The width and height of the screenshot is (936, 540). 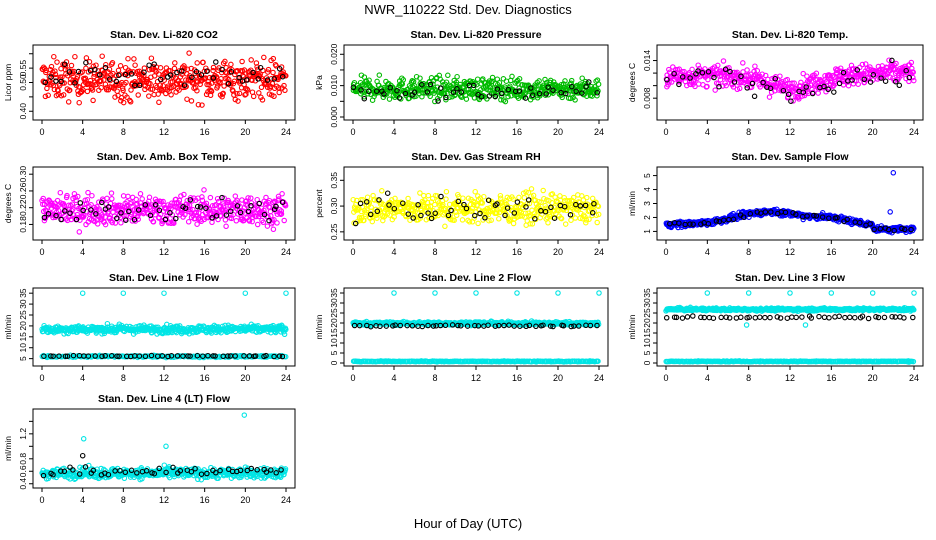 What do you see at coordinates (914, 132) in the screenshot?
I see `x-tick-label: 24` at bounding box center [914, 132].